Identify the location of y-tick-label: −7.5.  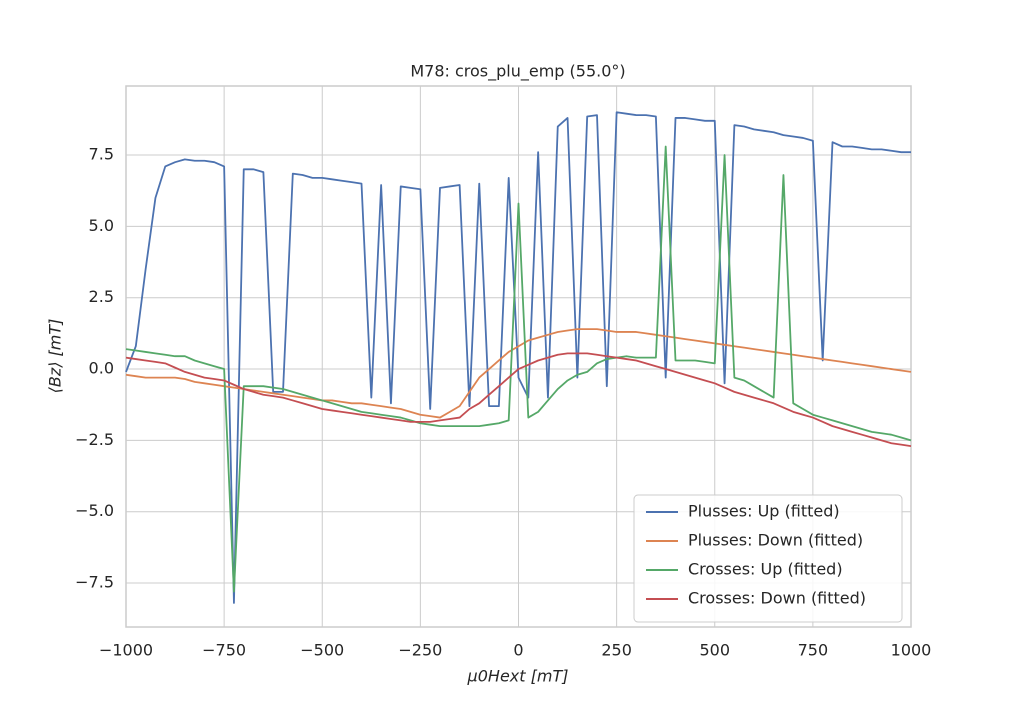
(94, 582).